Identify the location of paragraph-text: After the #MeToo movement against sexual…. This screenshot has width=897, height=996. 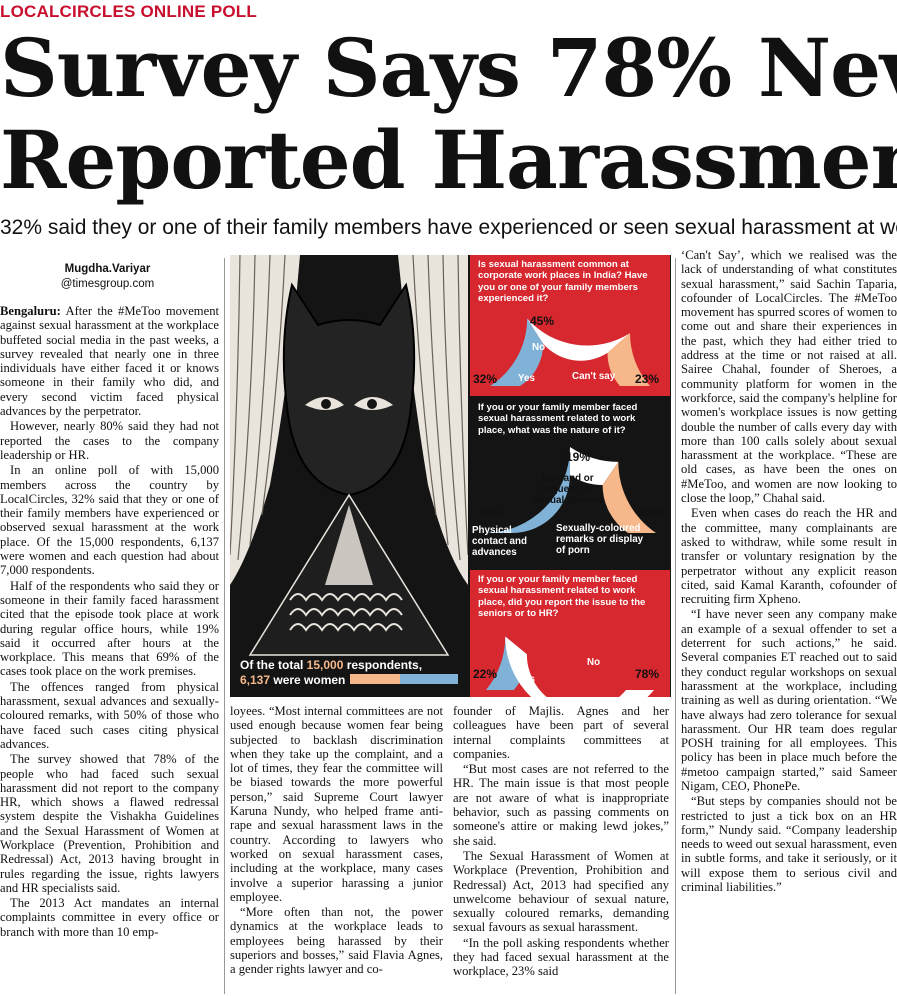
(109, 361).